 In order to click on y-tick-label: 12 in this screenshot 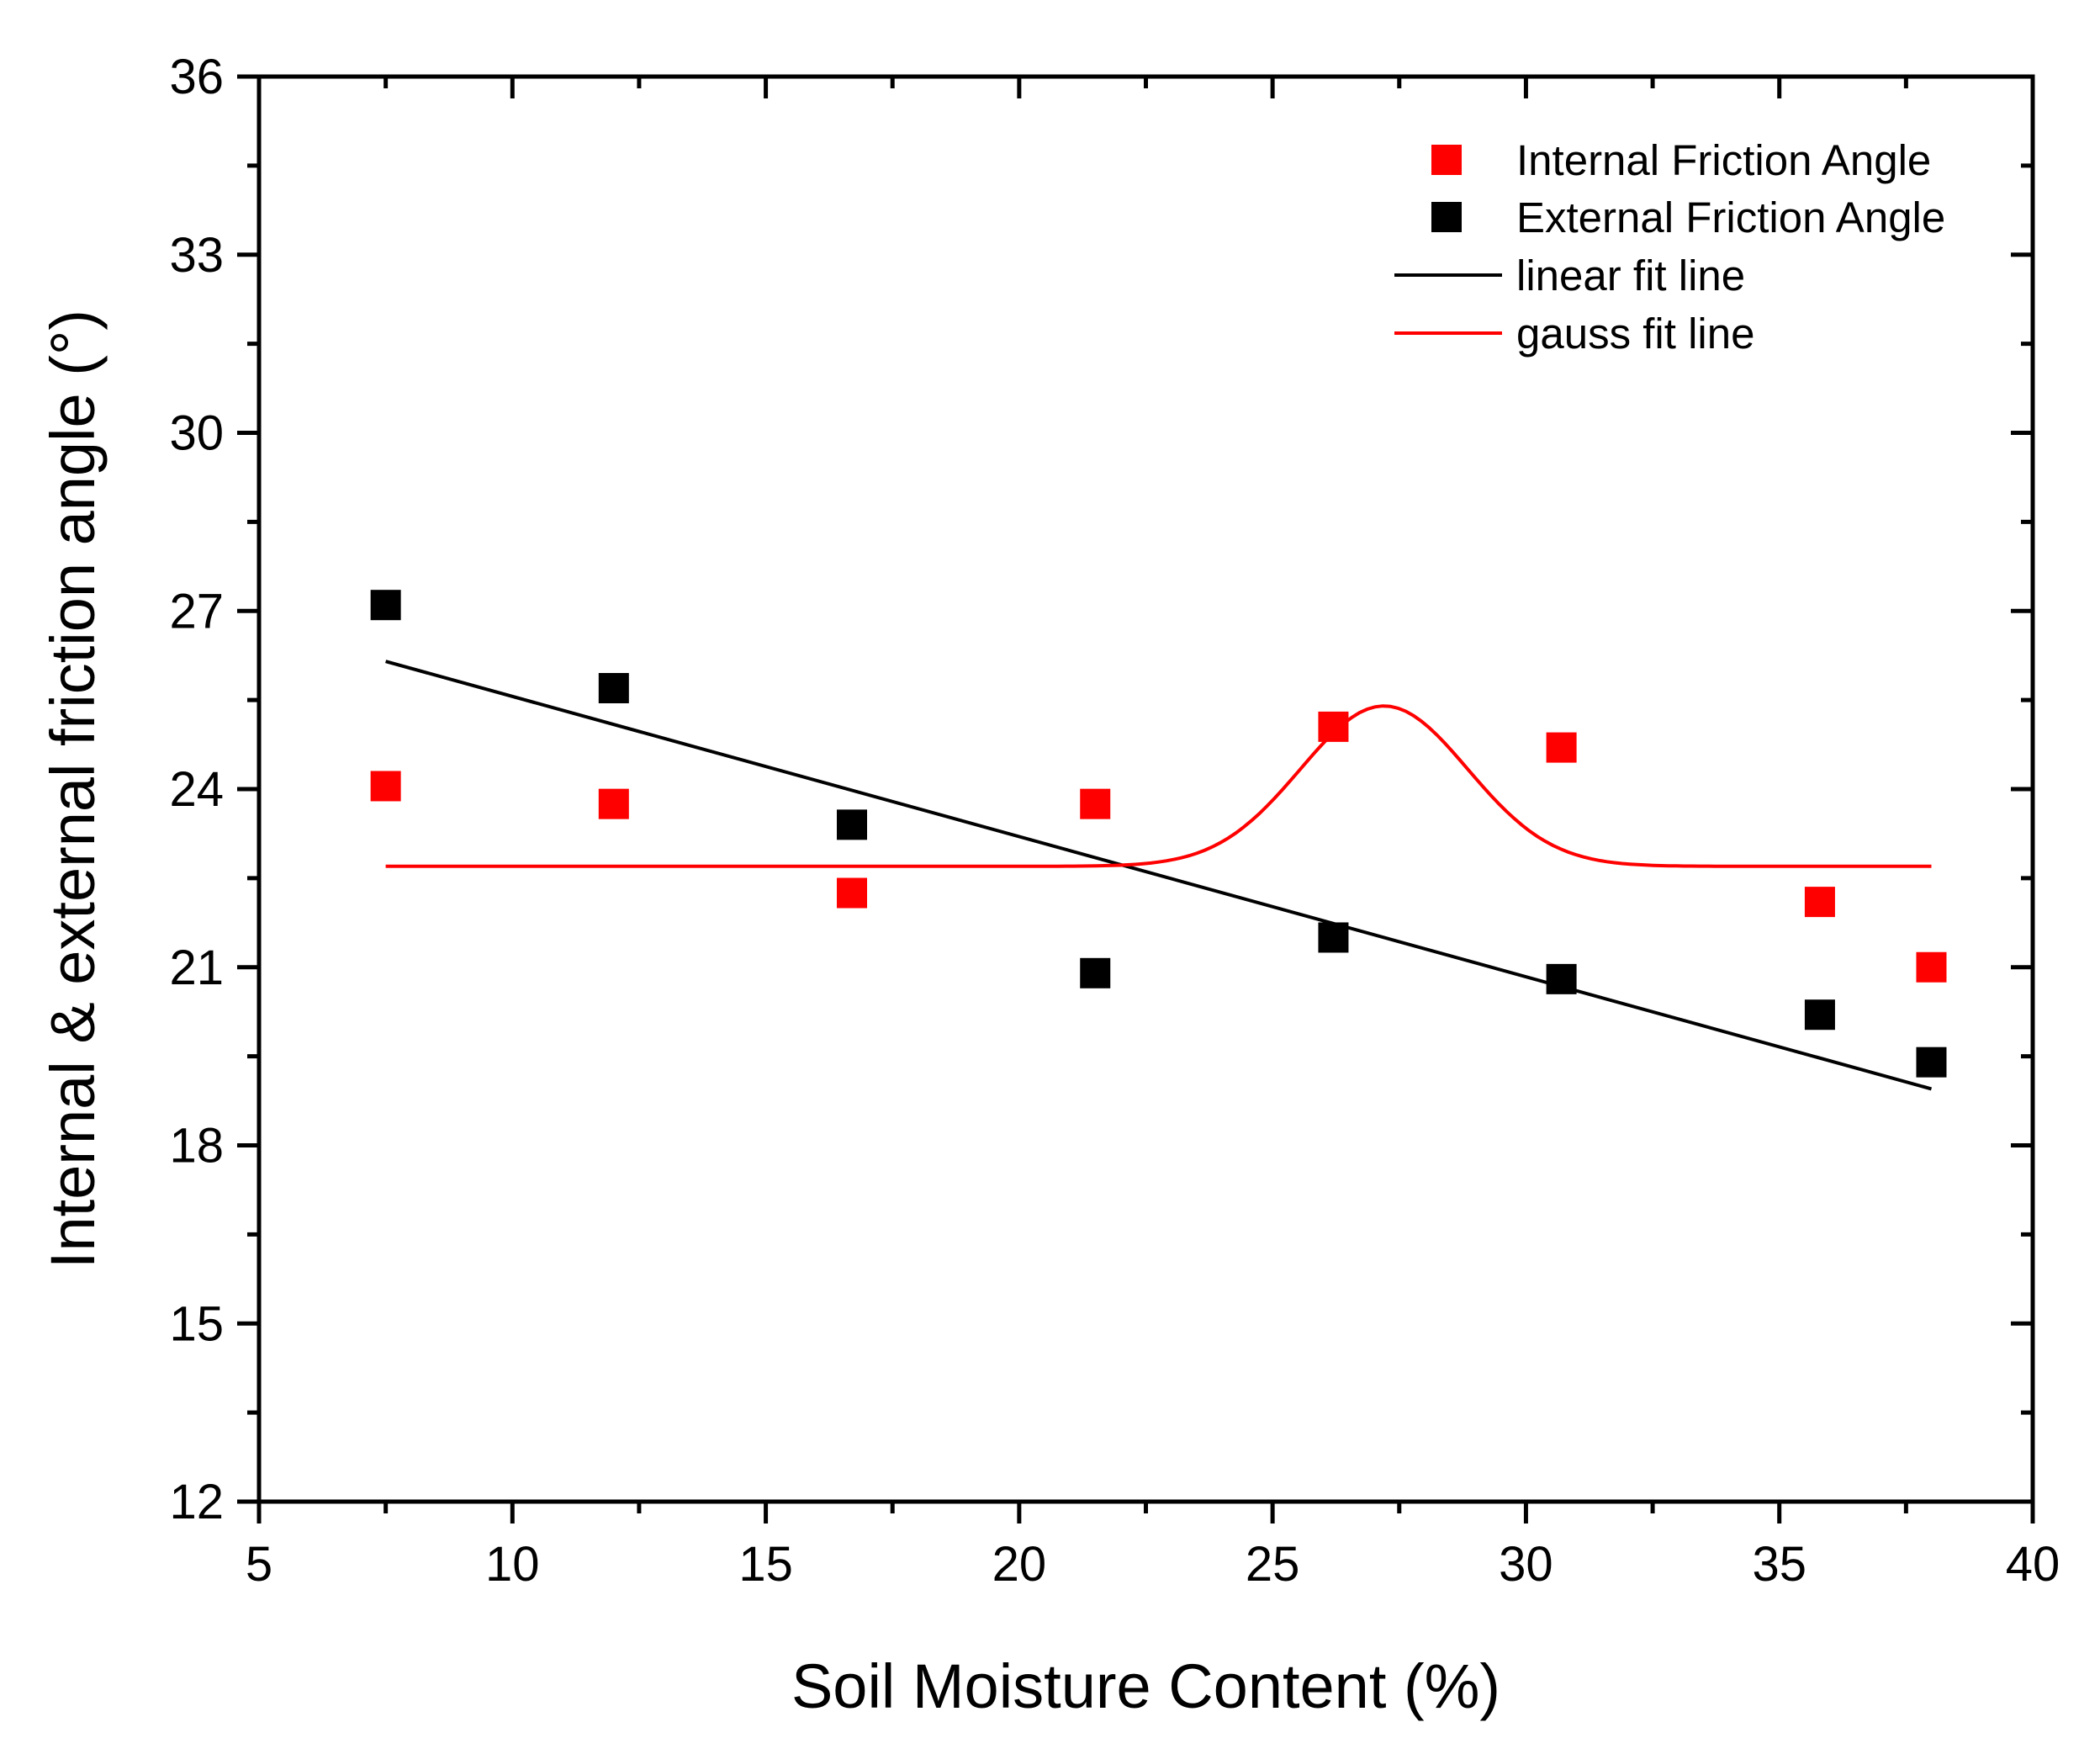, I will do `click(196, 1502)`.